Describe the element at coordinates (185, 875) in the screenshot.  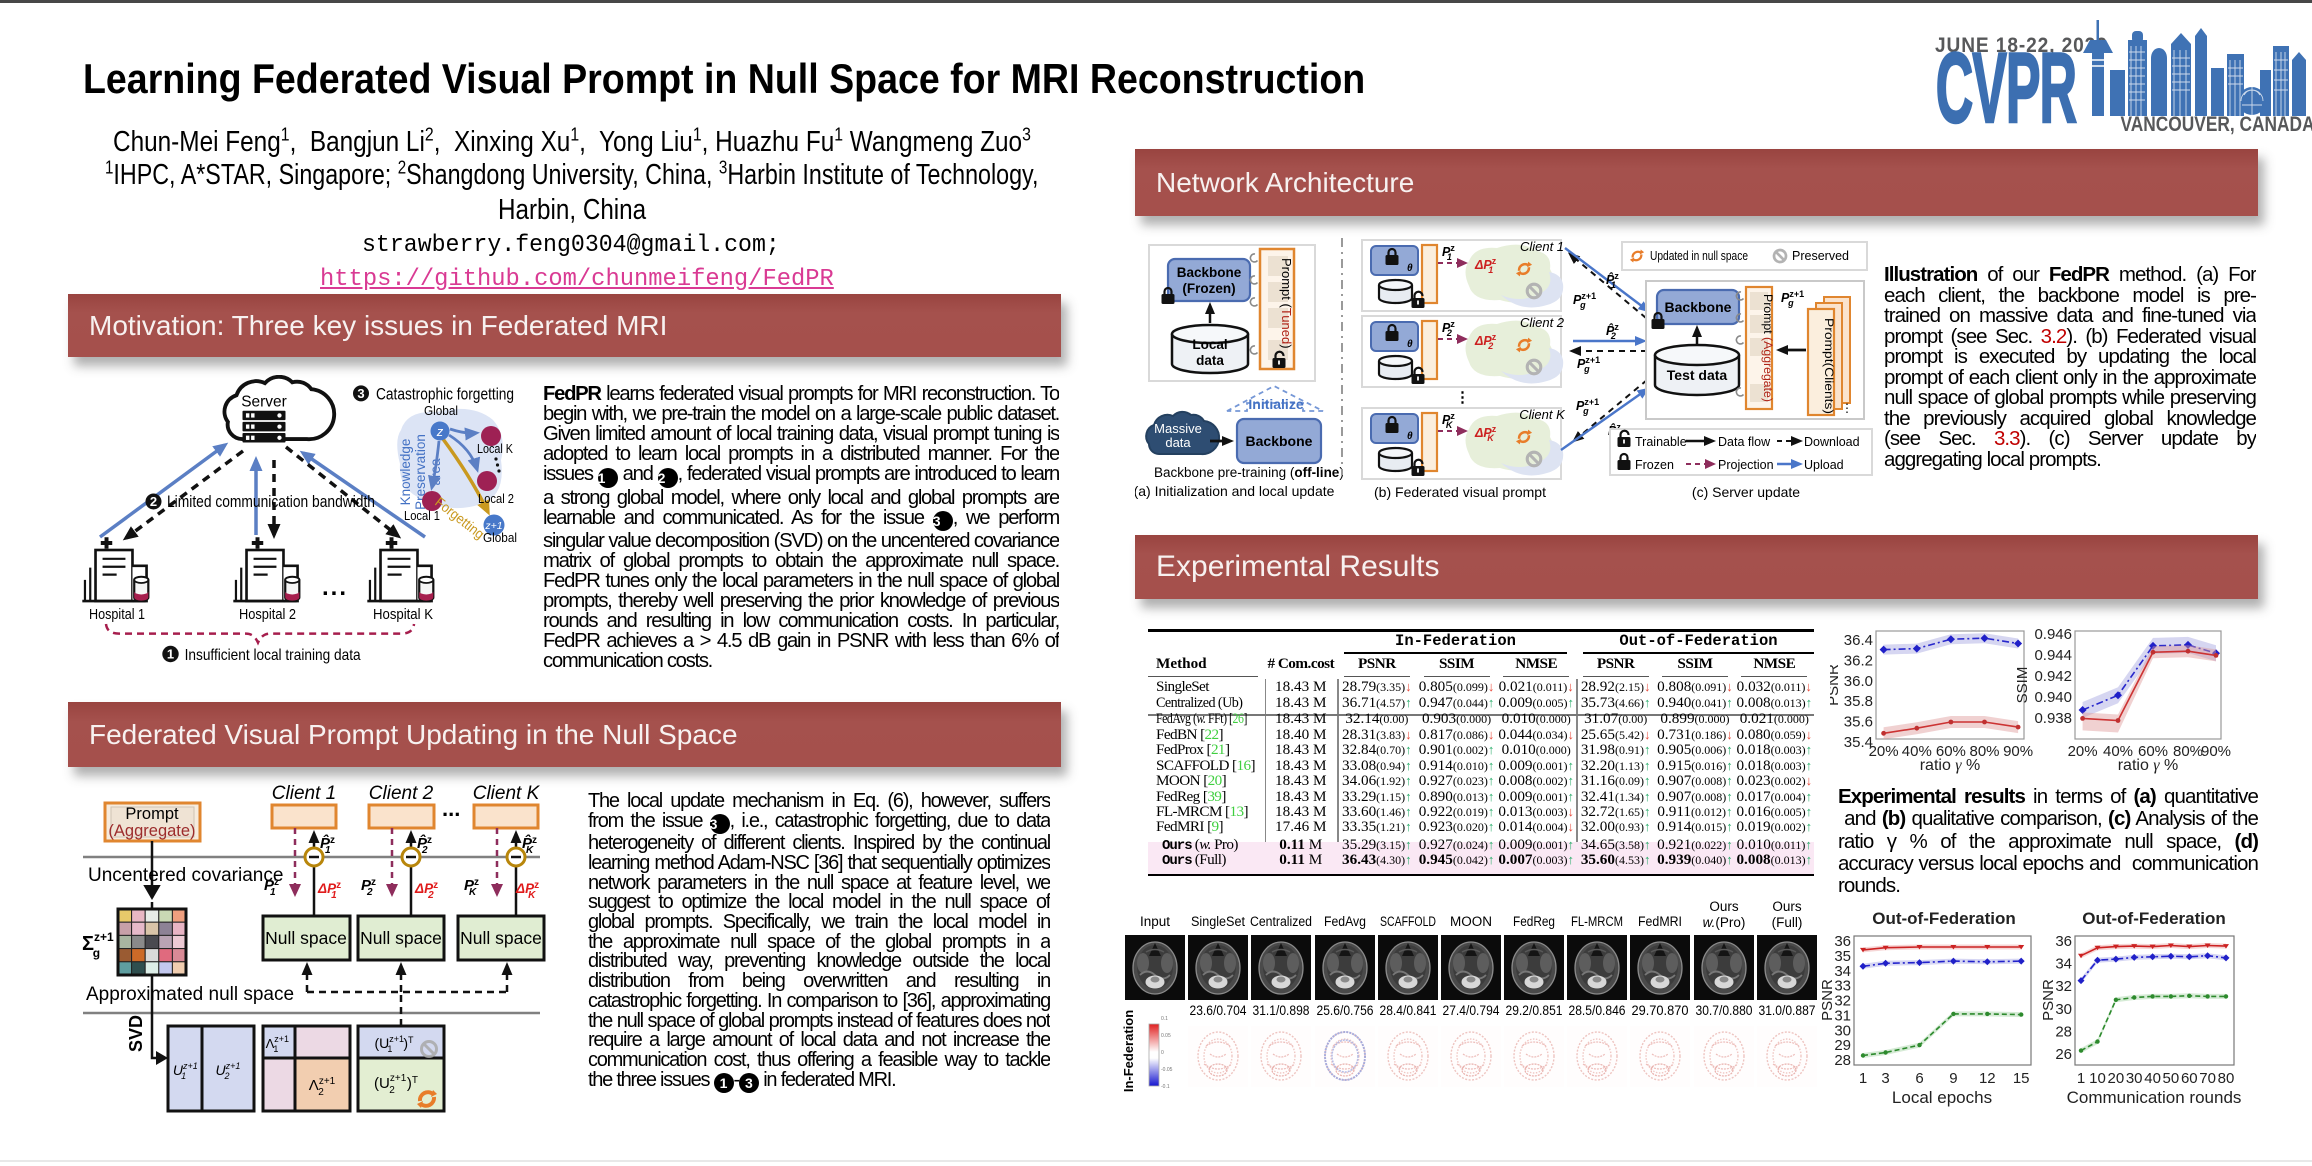
I see `svg-text: Uncentered covariance` at that location.